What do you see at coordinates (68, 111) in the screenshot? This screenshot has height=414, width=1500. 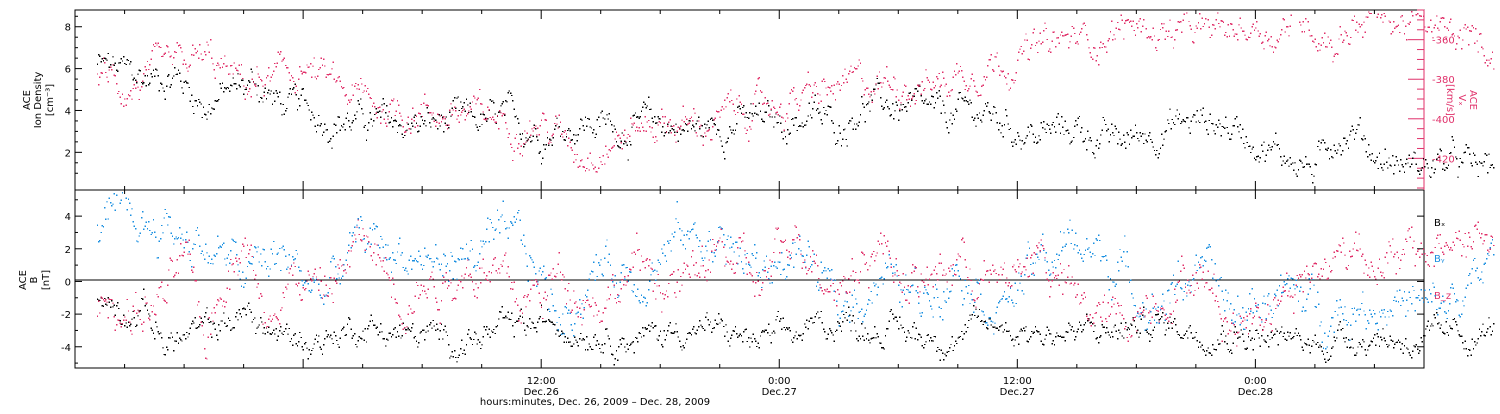 I see `top-ytick-label: 4` at bounding box center [68, 111].